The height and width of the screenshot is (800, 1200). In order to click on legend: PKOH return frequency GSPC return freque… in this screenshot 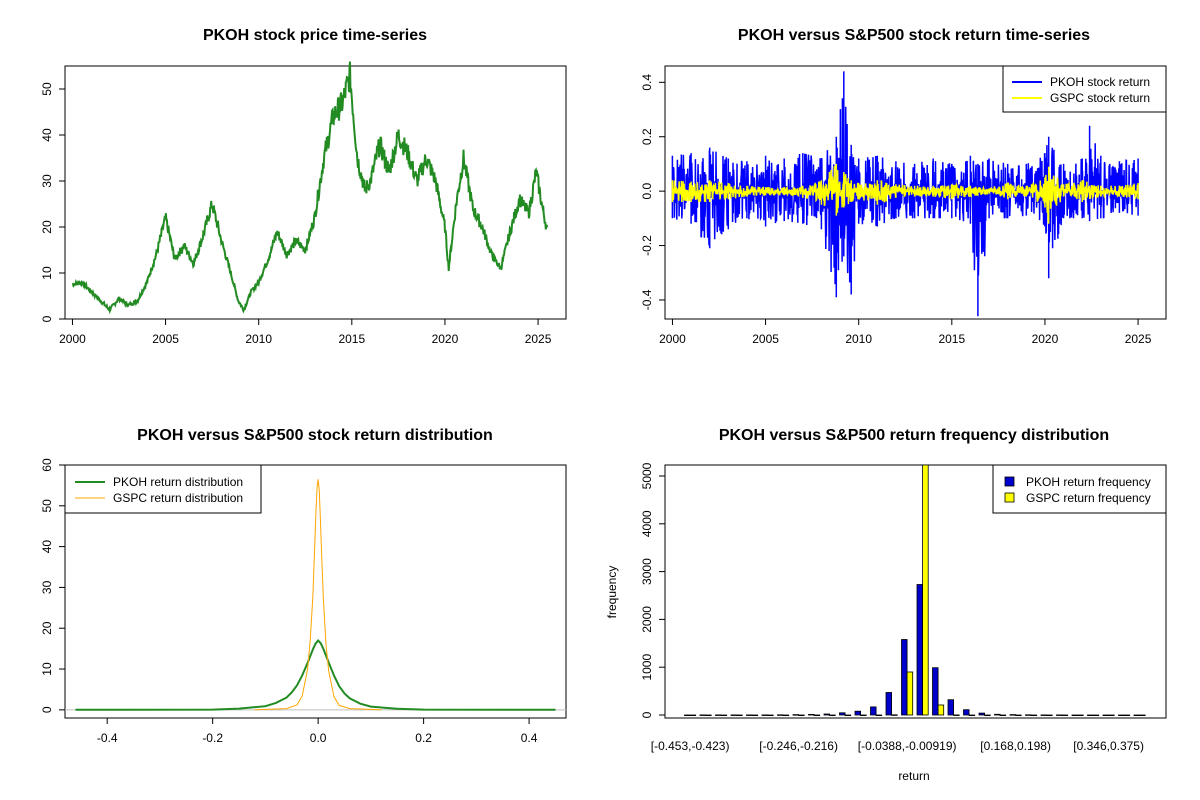, I will do `click(1079, 489)`.